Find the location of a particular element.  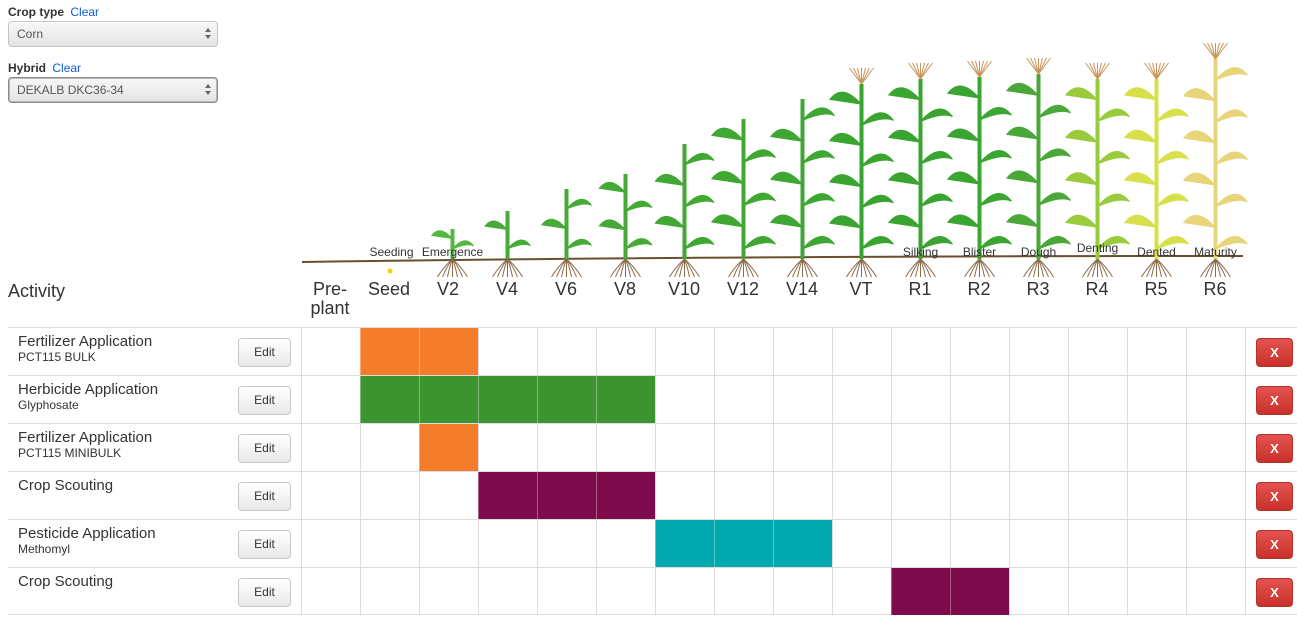

hybrid-select: DEKALB DKC36-34 is located at coordinates (113, 90).